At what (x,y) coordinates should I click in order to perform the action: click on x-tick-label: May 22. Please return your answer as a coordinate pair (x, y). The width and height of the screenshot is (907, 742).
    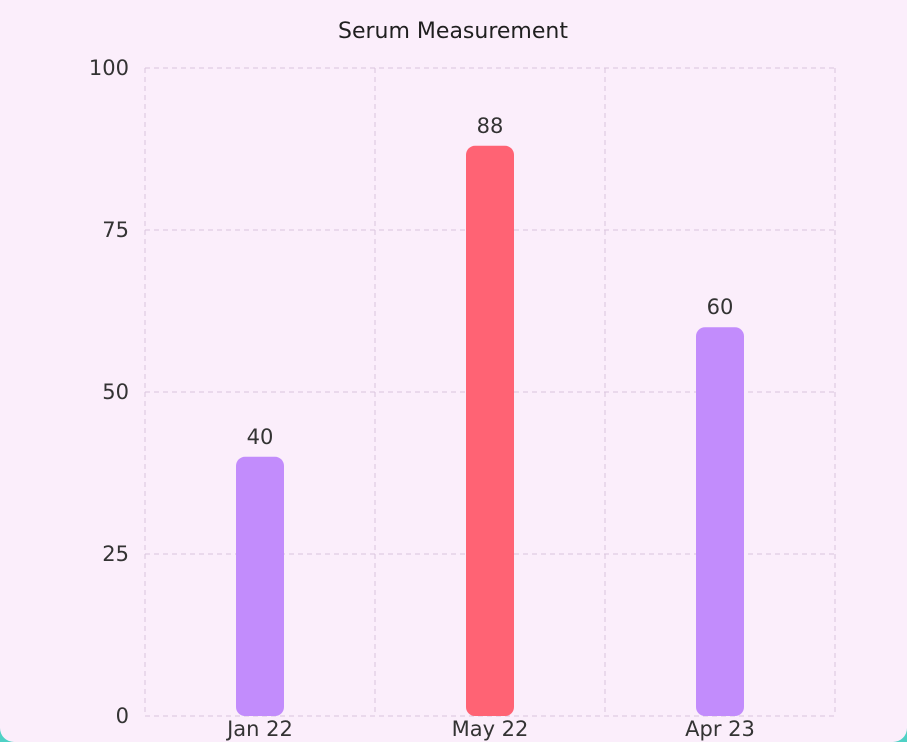
    Looking at the image, I should click on (490, 729).